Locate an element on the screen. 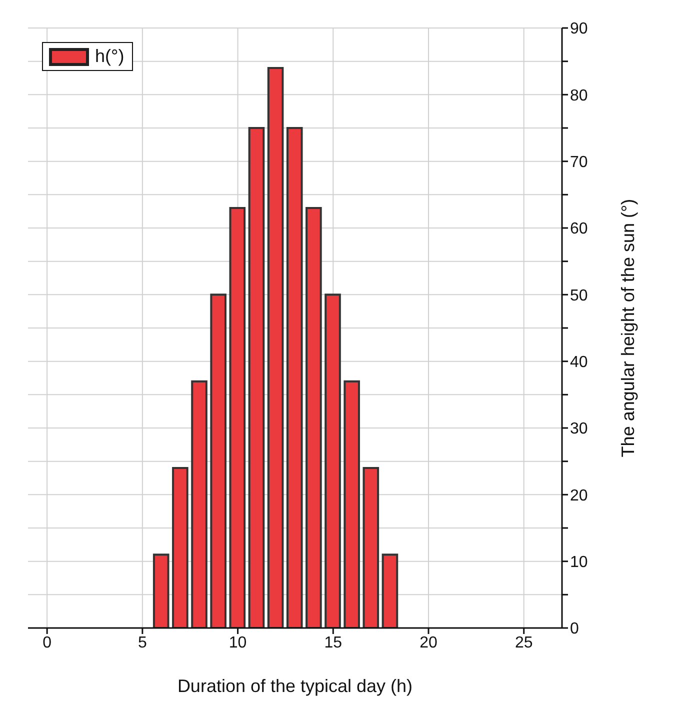  y-tick-label: 30 is located at coordinates (579, 429).